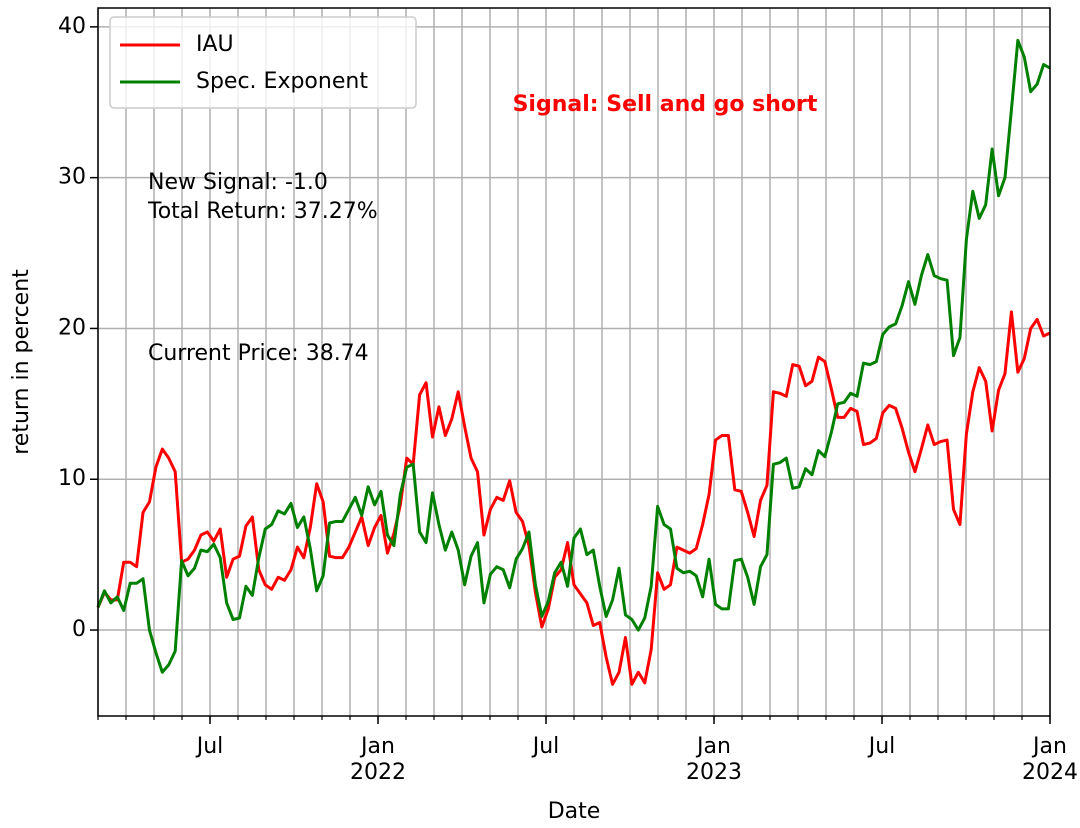 The width and height of the screenshot is (1080, 828). What do you see at coordinates (79, 629) in the screenshot?
I see `y-tick-label: 0` at bounding box center [79, 629].